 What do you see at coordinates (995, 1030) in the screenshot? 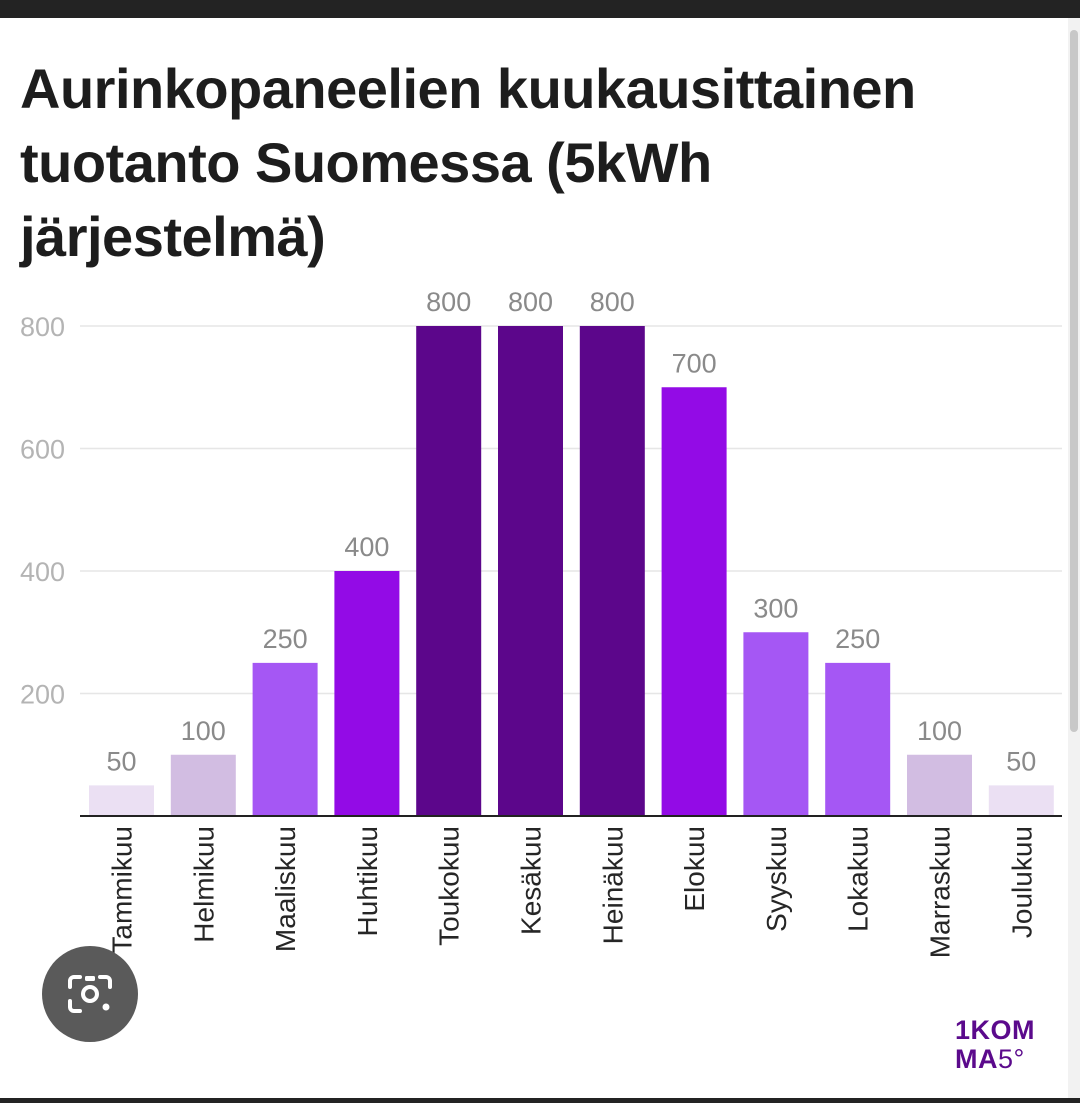
I see `logo-line-1: 1KOM` at bounding box center [995, 1030].